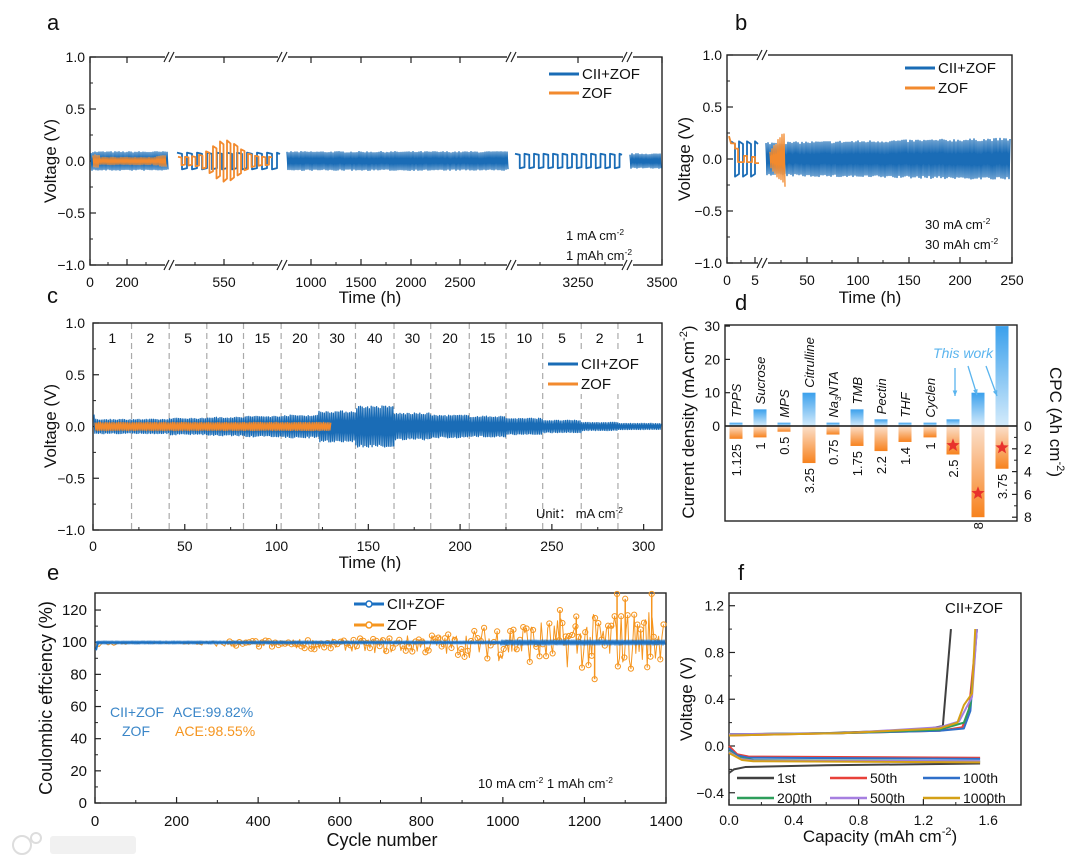 The width and height of the screenshot is (1080, 865). What do you see at coordinates (413, 338) in the screenshot?
I see `rate-label: 30` at bounding box center [413, 338].